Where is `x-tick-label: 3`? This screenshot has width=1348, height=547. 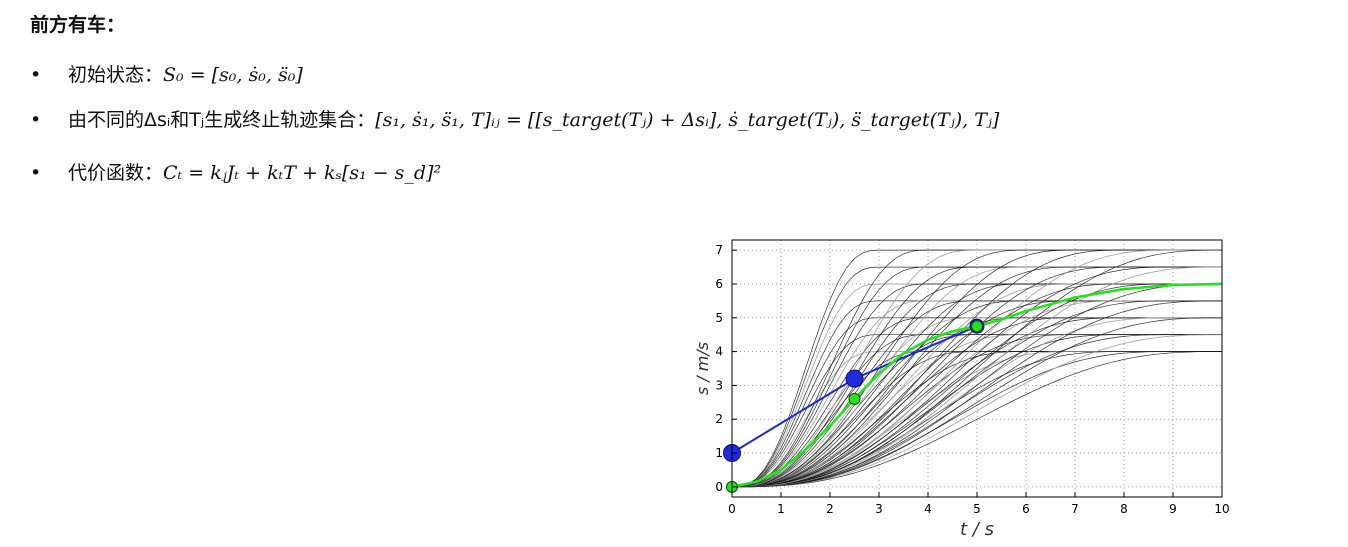
x-tick-label: 3 is located at coordinates (879, 509).